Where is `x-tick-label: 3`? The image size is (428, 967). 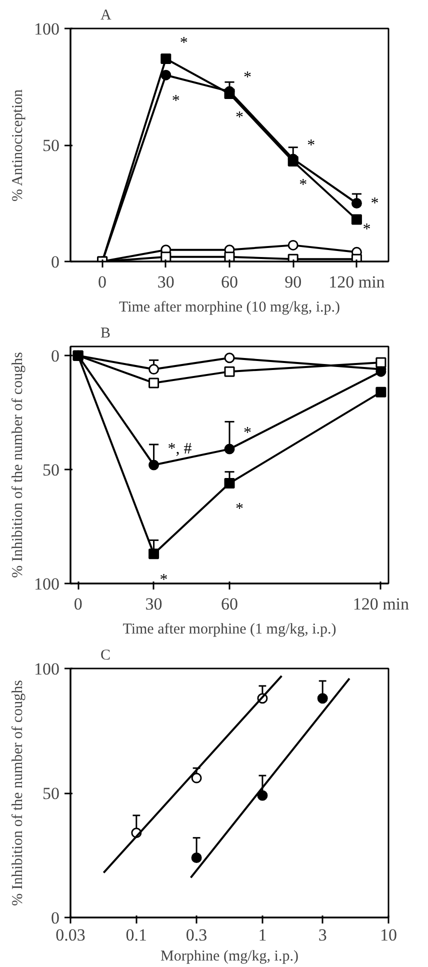 x-tick-label: 3 is located at coordinates (322, 935).